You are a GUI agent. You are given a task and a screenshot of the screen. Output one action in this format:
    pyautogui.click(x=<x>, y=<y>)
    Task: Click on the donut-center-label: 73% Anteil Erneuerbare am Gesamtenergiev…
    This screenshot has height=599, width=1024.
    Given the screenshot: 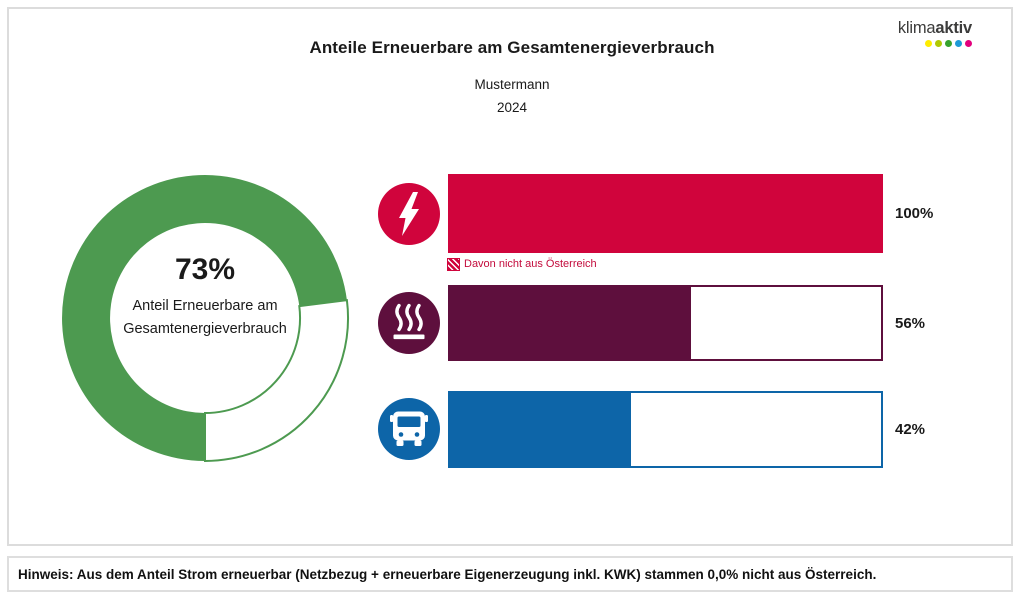 What is the action you would take?
    pyautogui.click(x=205, y=297)
    